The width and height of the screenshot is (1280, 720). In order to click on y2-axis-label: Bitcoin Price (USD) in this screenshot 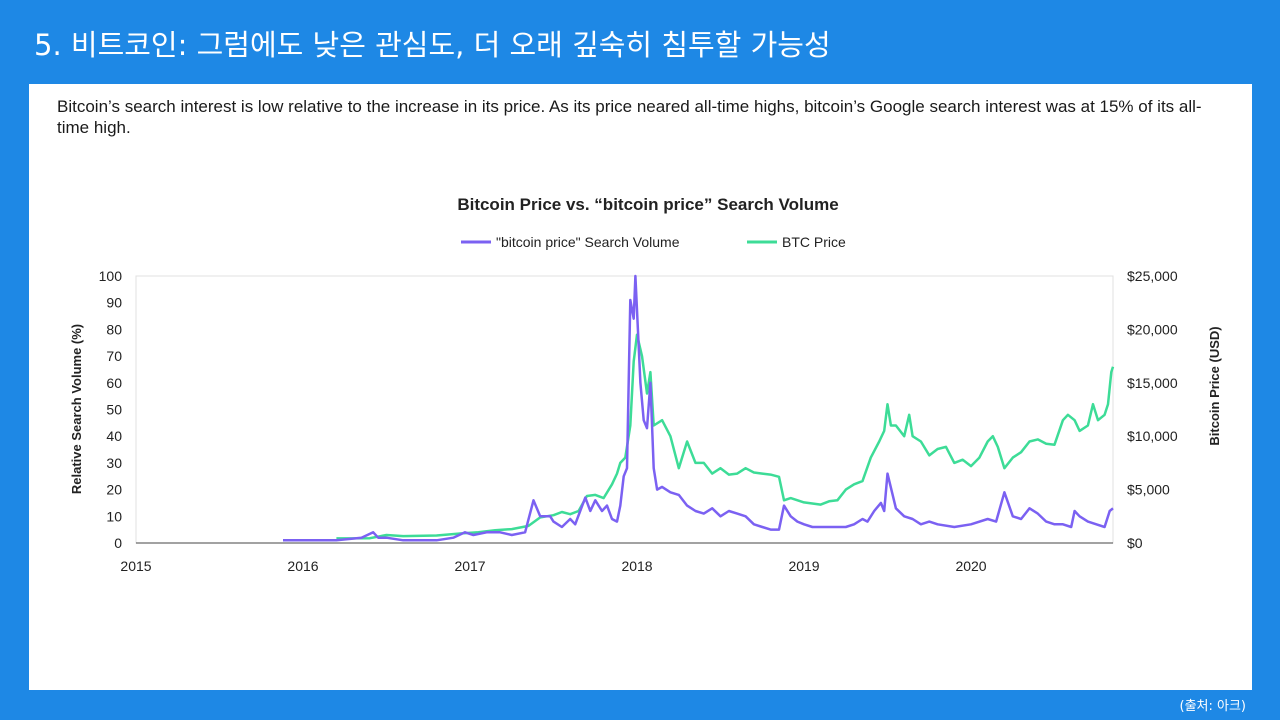, I will do `click(1214, 385)`.